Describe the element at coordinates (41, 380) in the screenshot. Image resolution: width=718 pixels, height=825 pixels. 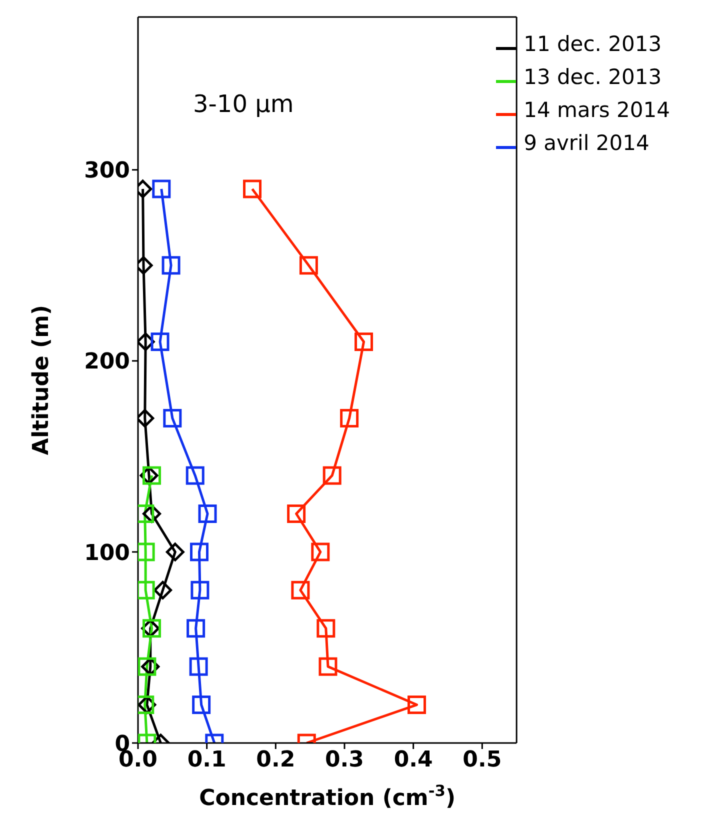
I see `y-axis-title: Altitude (m)` at that location.